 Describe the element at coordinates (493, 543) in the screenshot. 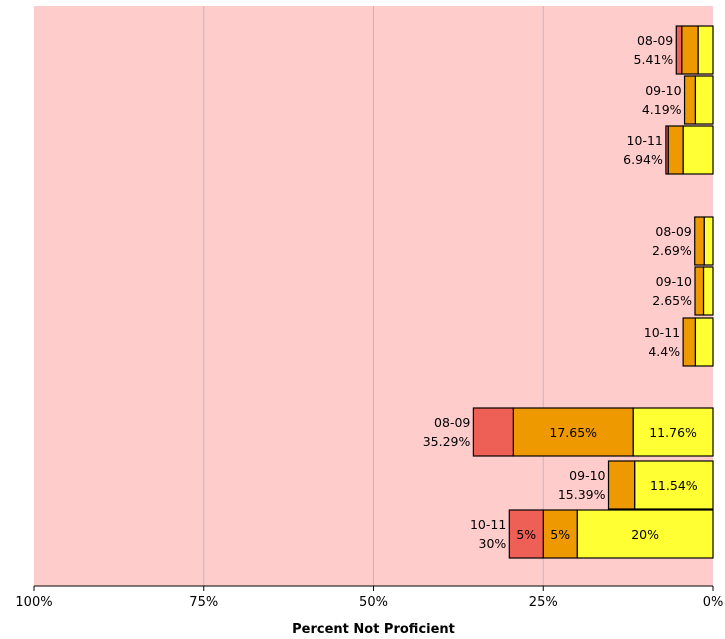

I see `bar-total-label: 30%` at that location.